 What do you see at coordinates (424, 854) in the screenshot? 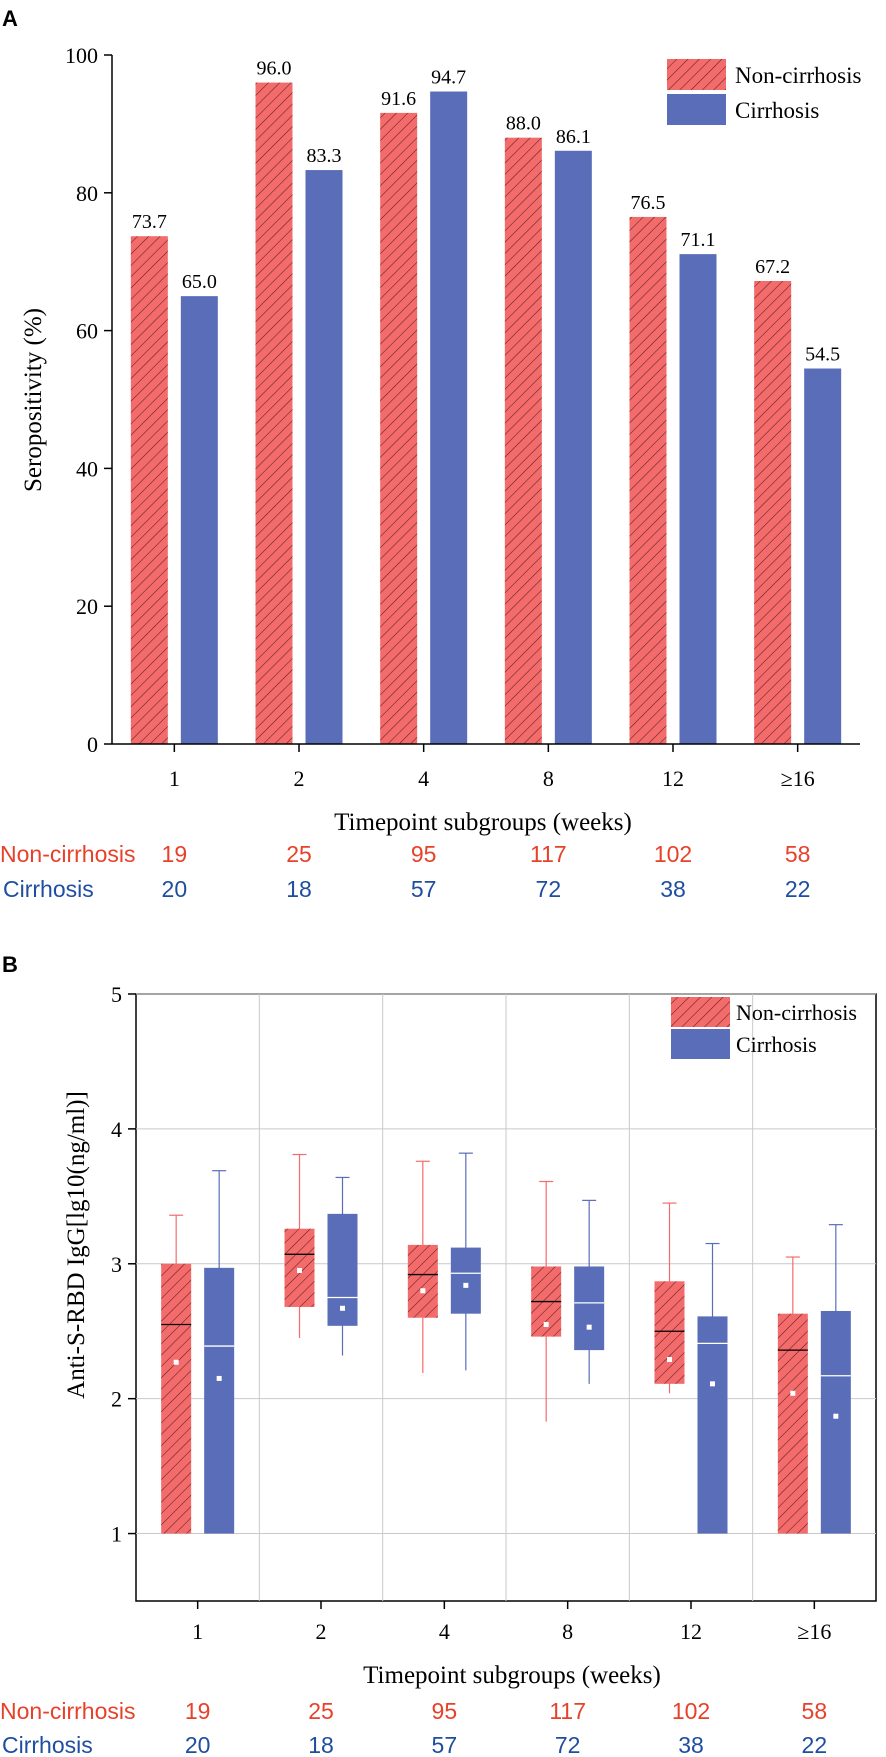
I see `count-non-cirrhosis: 95` at bounding box center [424, 854].